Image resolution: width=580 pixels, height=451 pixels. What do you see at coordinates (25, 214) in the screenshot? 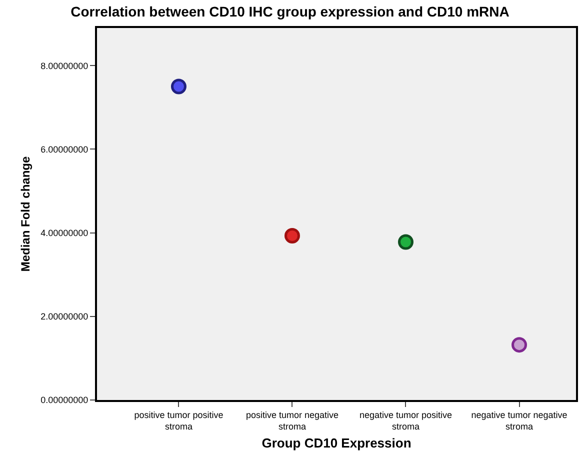
I see `y-axis-title: Median Fold change` at bounding box center [25, 214].